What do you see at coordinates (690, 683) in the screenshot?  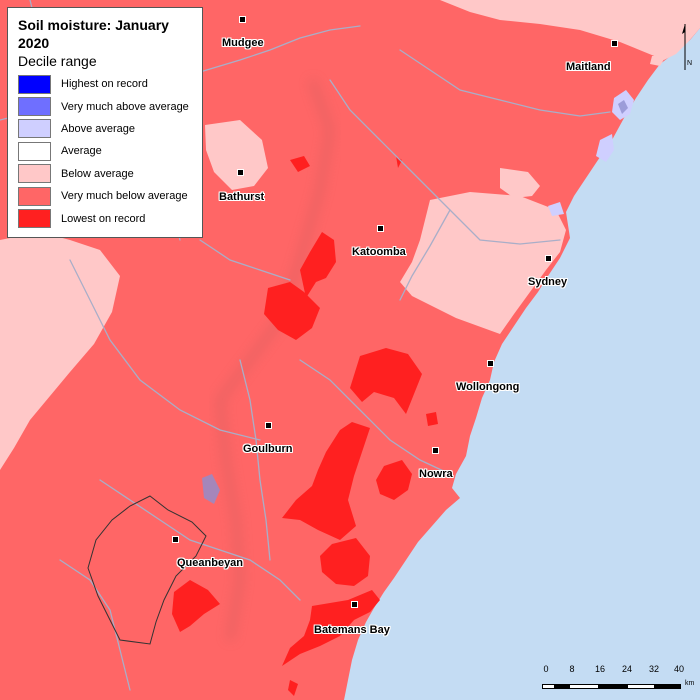 I see `scale-unit: km` at bounding box center [690, 683].